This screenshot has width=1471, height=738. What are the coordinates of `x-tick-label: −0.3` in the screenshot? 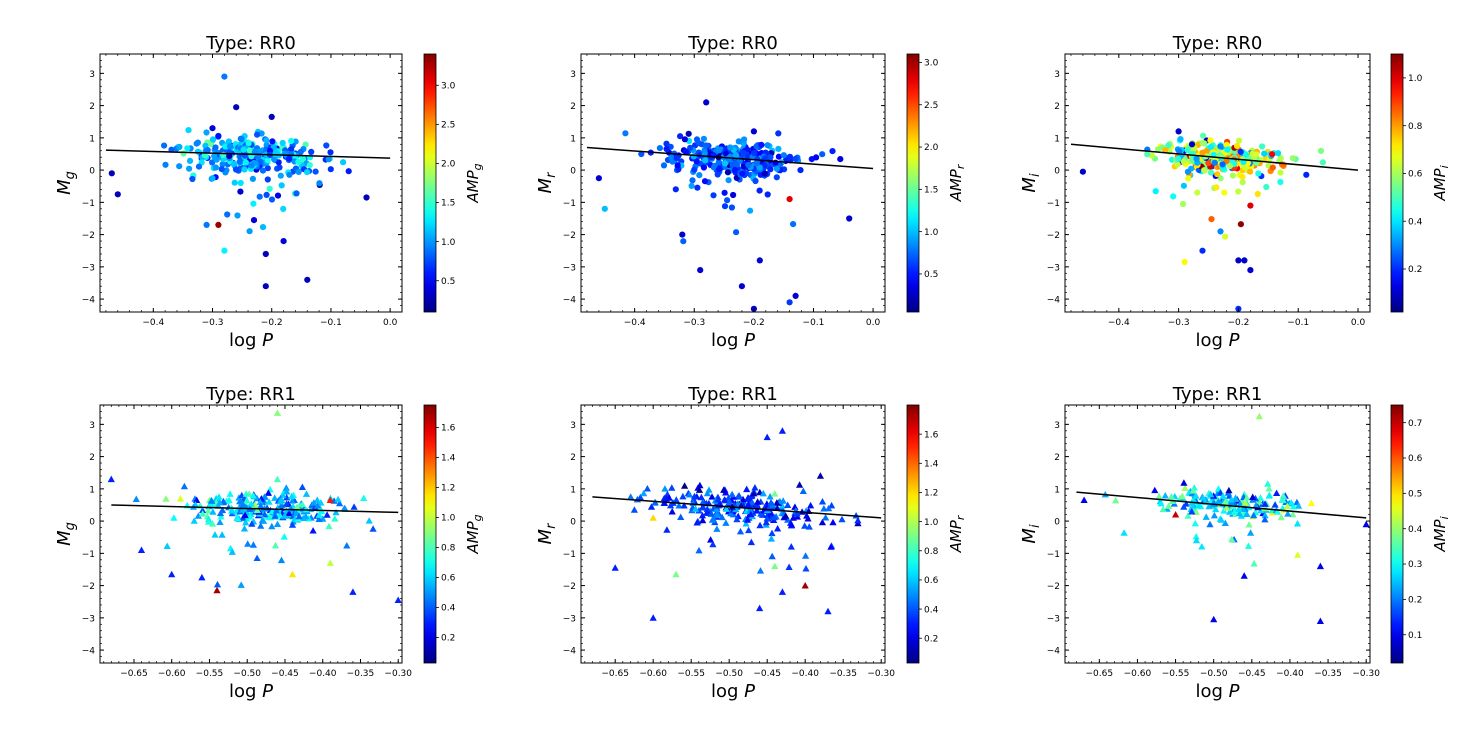 It's located at (1179, 323).